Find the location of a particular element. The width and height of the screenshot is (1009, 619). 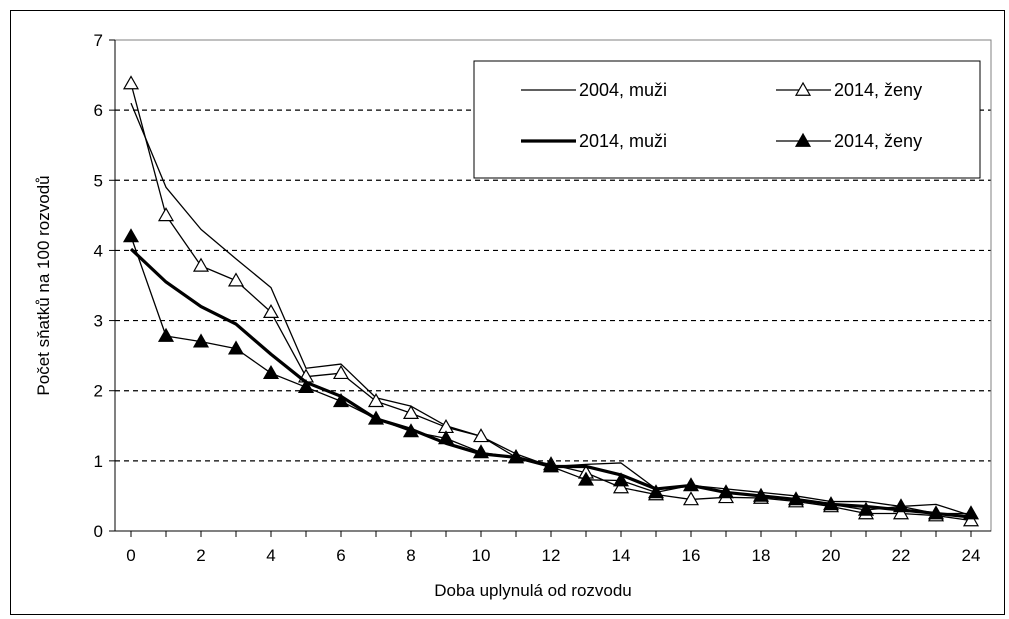

y-axis-label: Počet sňatků na 100 rozvodů is located at coordinates (43, 285).